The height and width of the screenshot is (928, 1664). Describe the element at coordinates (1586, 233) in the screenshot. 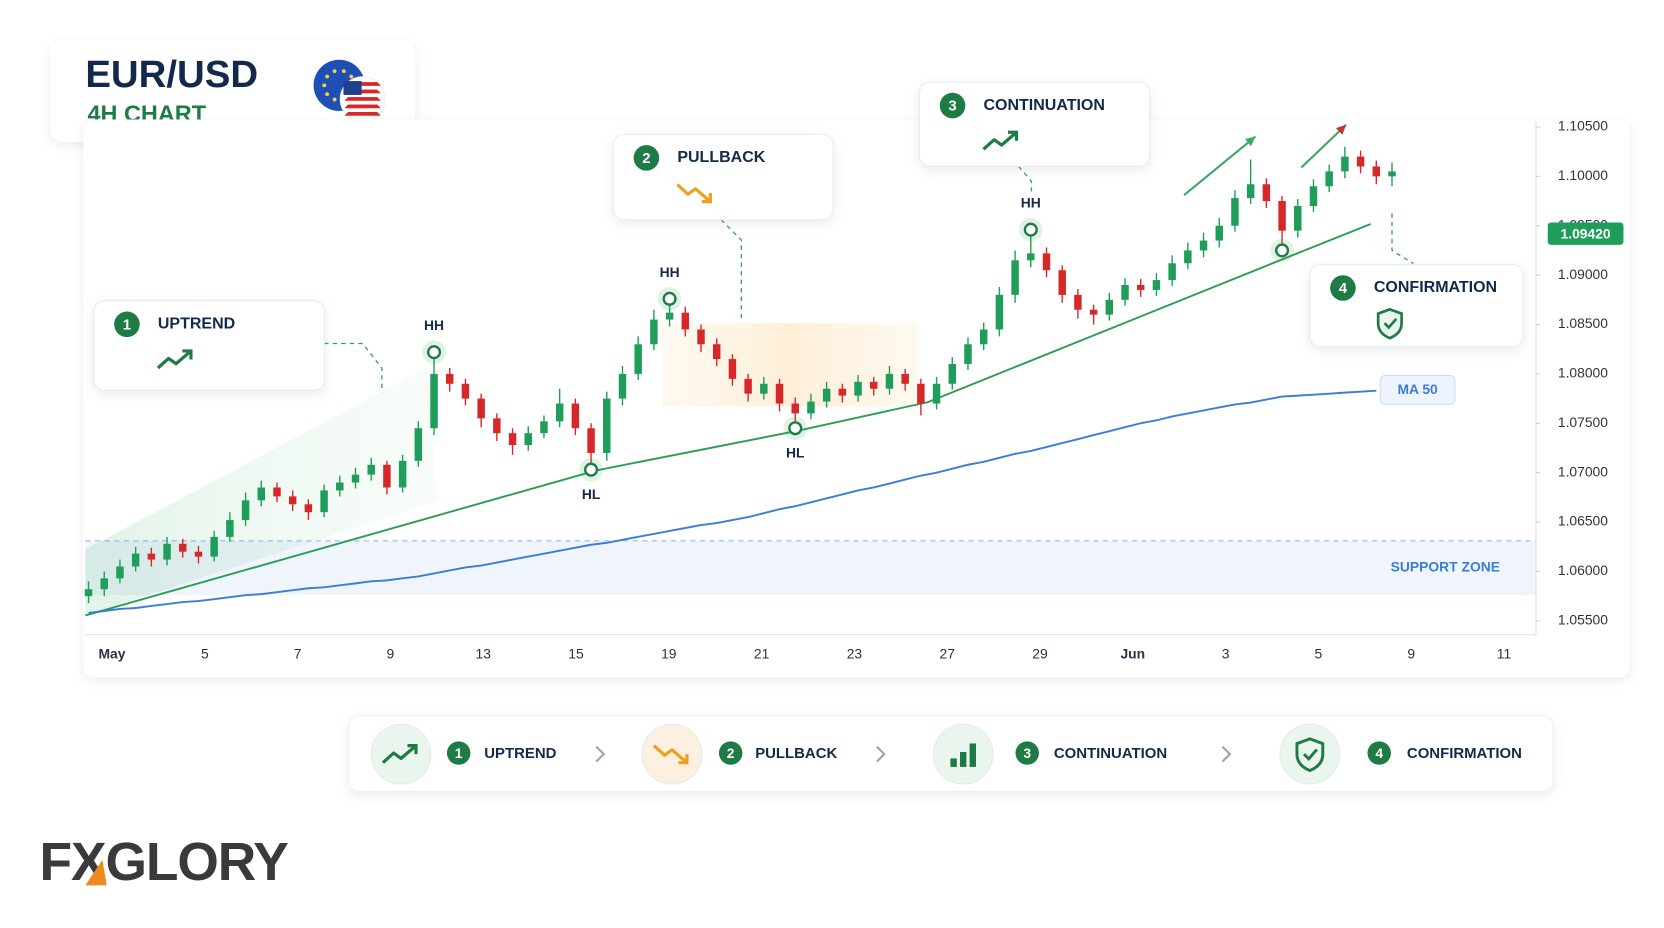

I see `price-marker-label: 1.09420` at that location.